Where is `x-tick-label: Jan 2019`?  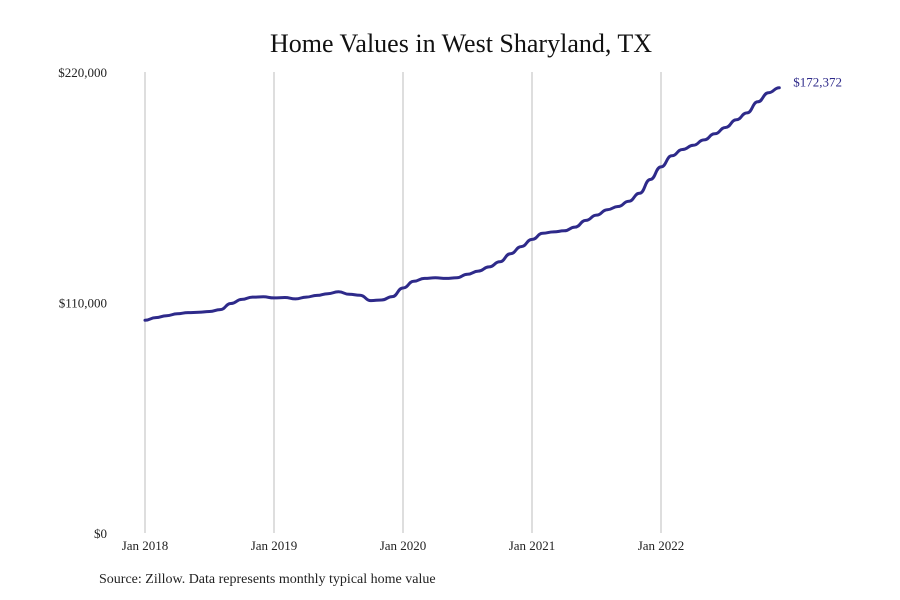
x-tick-label: Jan 2019 is located at coordinates (274, 545).